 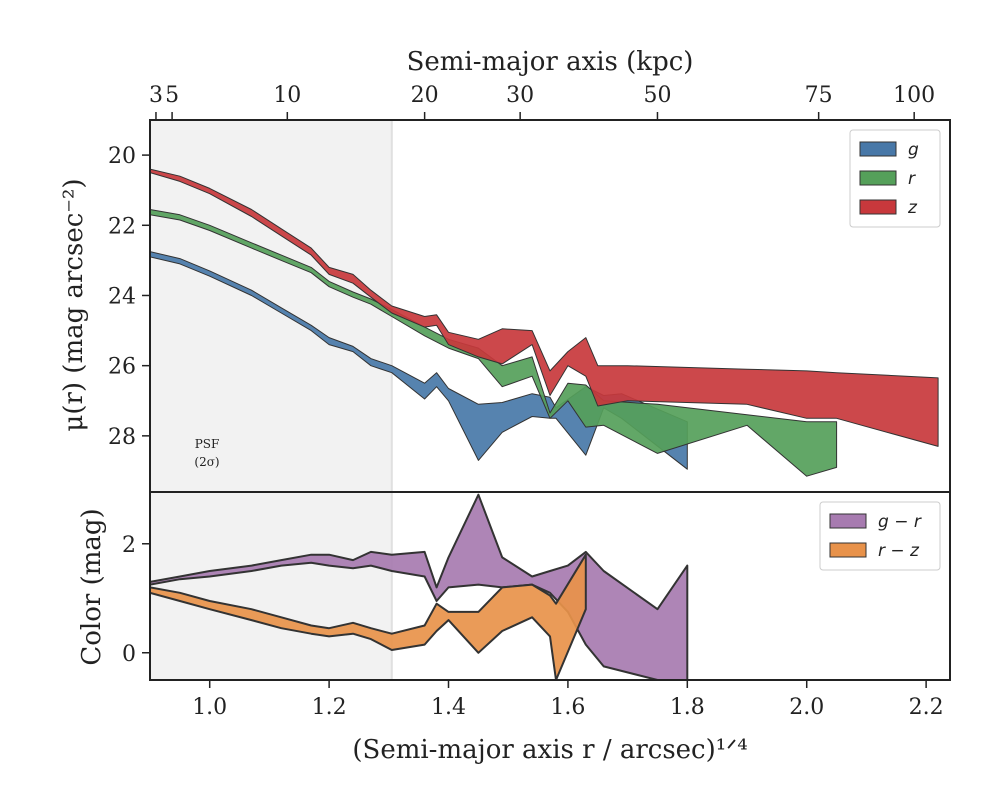 I want to click on legend-swatch-g, so click(x=878, y=149).